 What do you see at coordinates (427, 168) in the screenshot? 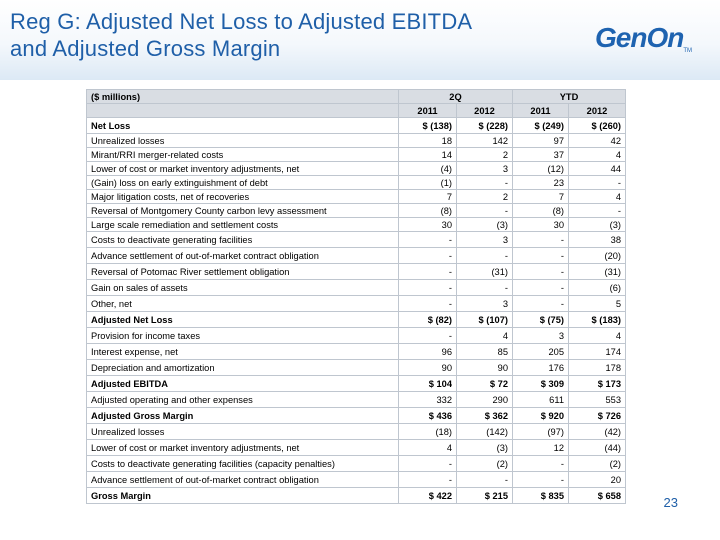
I see `row-value: (4)` at bounding box center [427, 168].